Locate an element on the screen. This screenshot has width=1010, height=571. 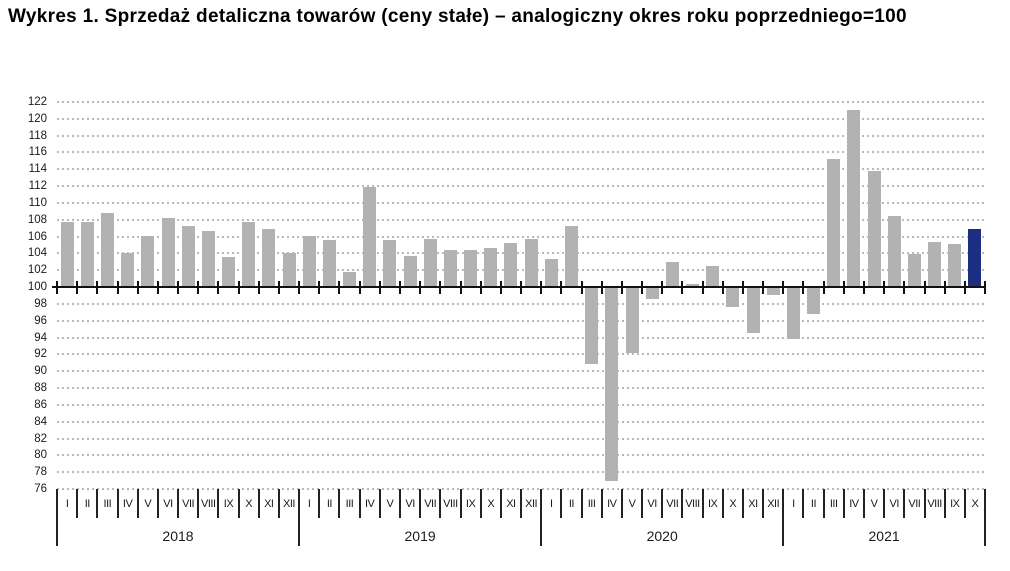
bar-2020-X is located at coordinates (733, 297).